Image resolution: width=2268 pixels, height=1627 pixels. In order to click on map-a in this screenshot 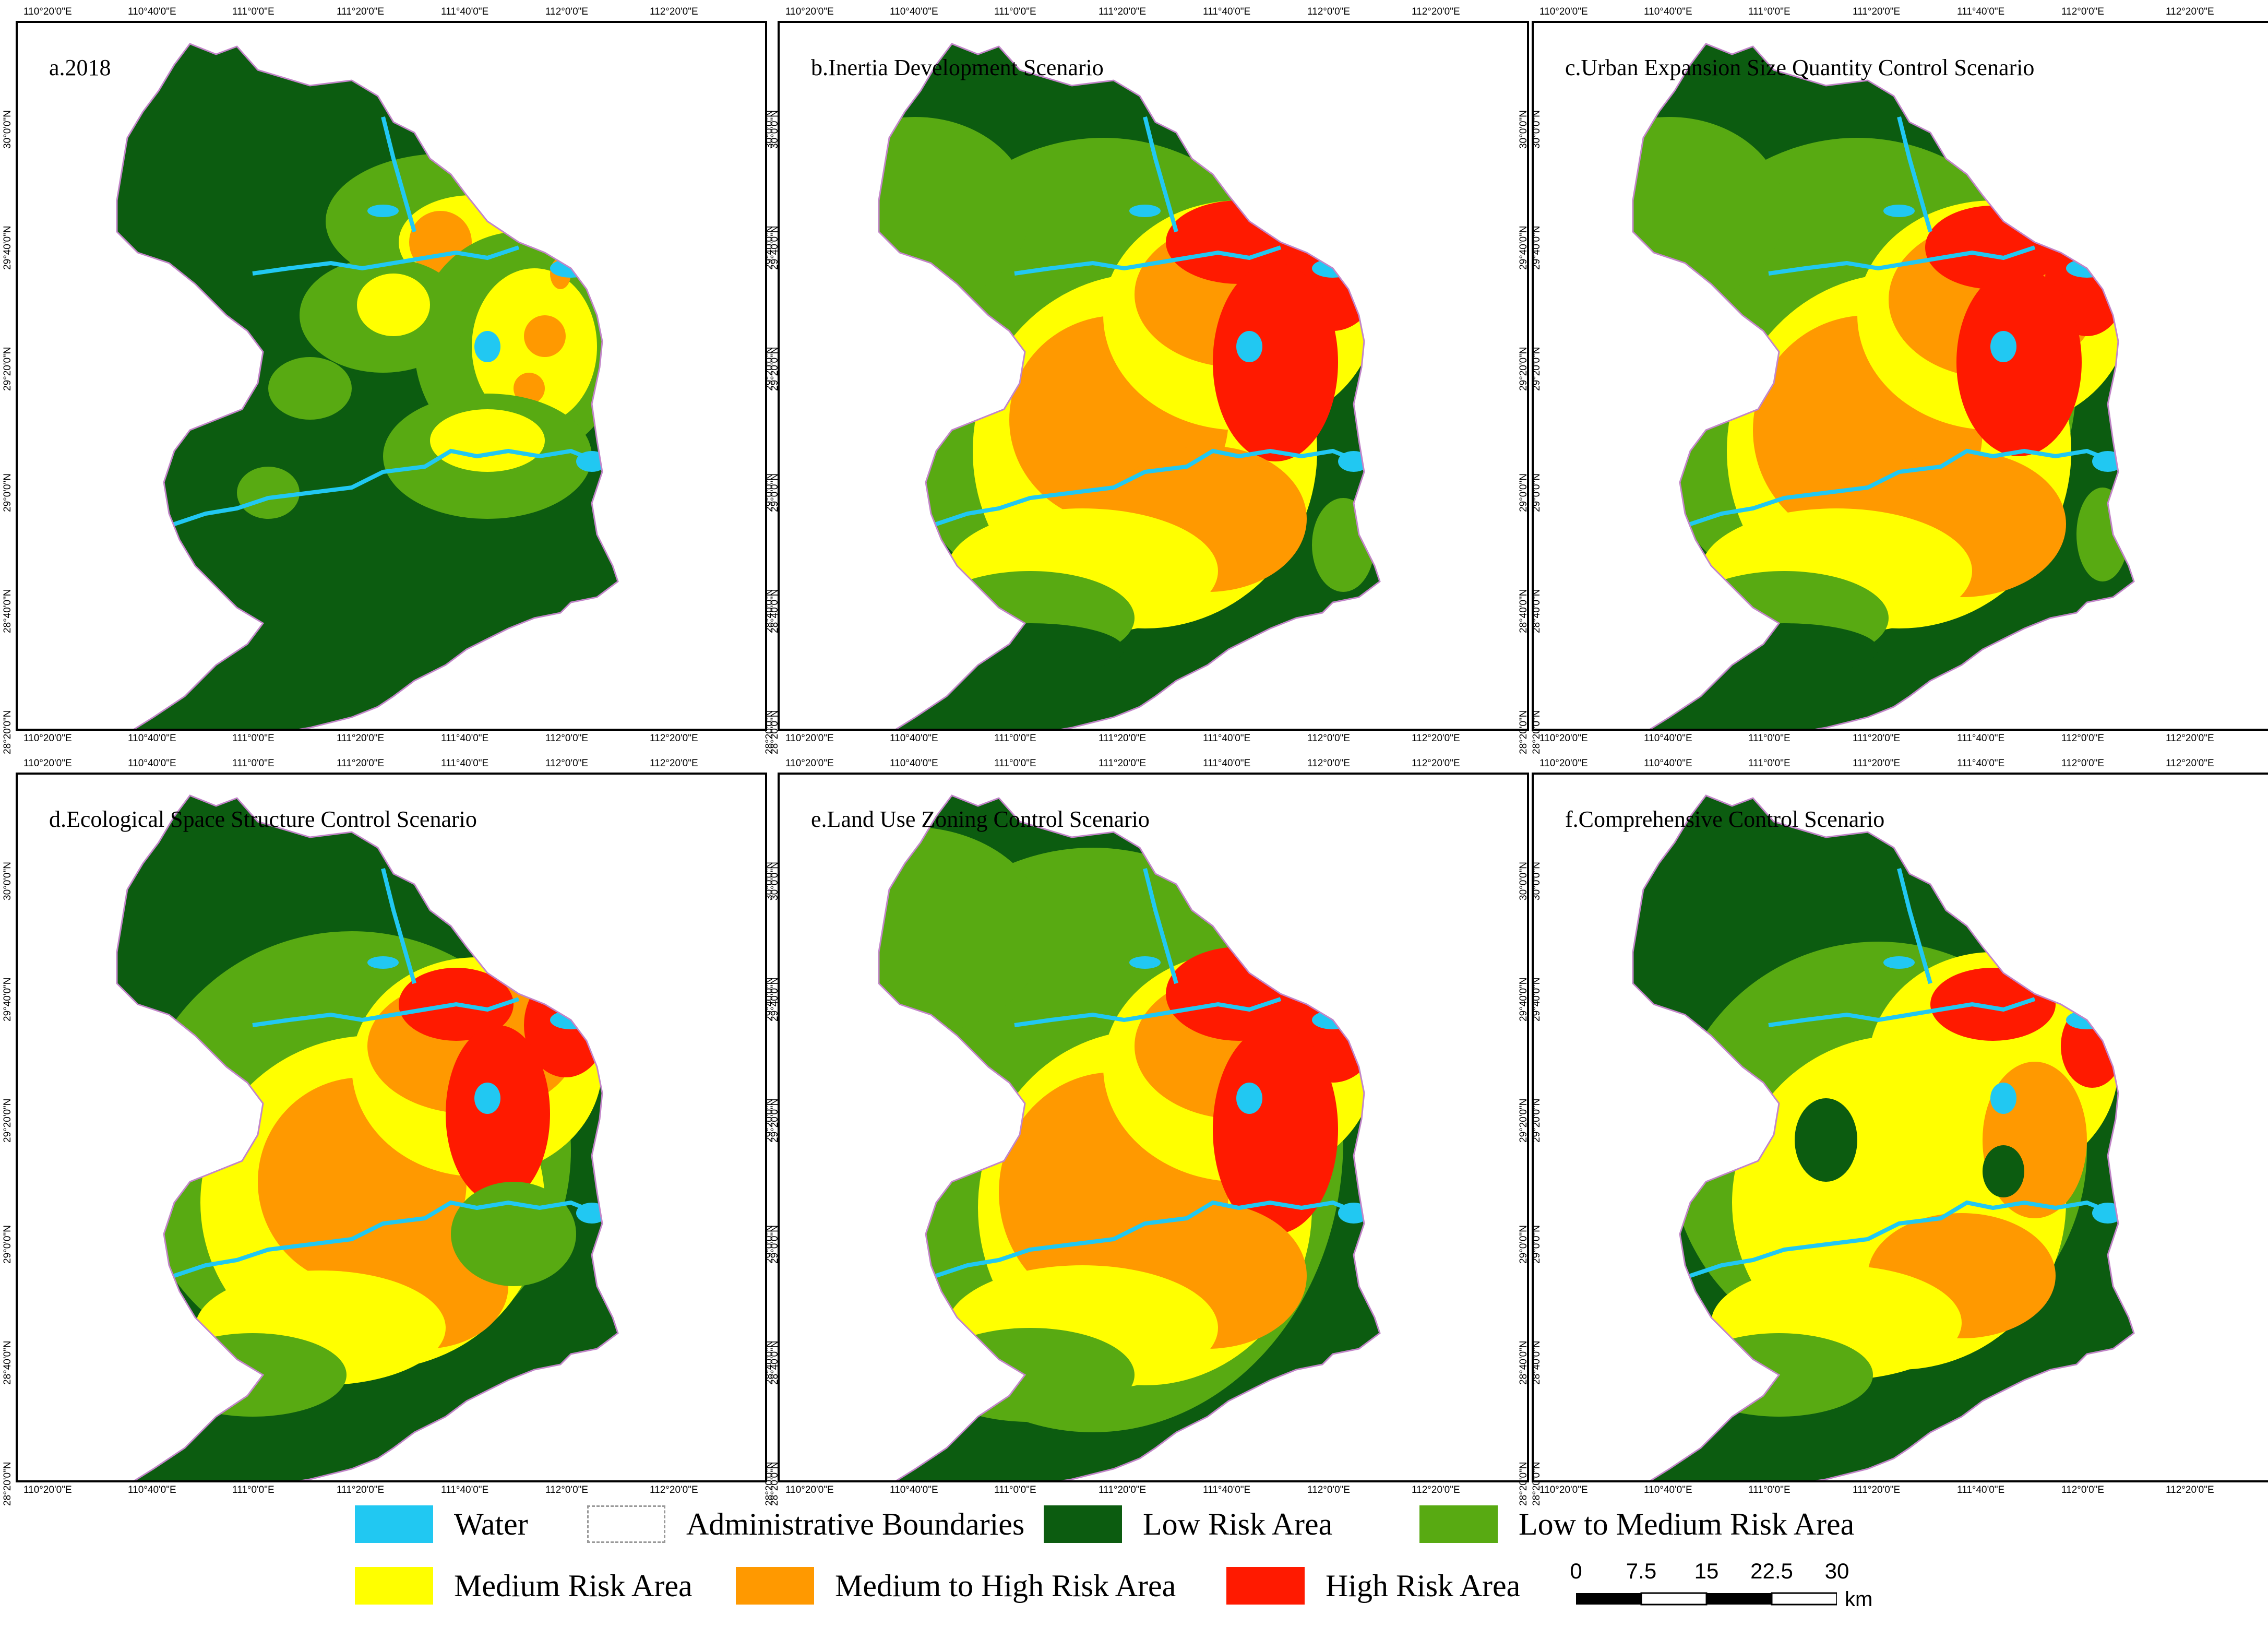, I will do `click(360, 386)`.